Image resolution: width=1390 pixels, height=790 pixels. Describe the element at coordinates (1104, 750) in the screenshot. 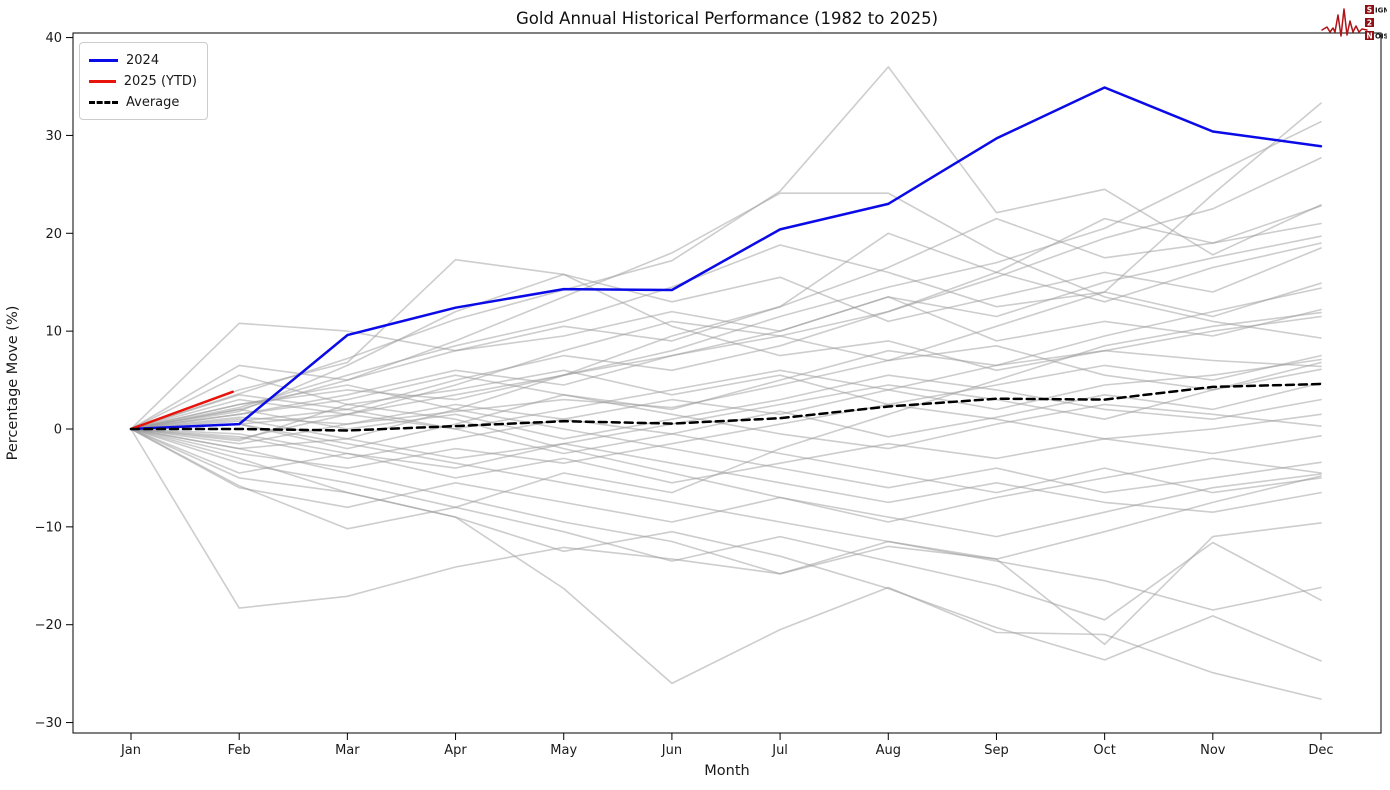

I see `x-tick-label: Oct` at that location.